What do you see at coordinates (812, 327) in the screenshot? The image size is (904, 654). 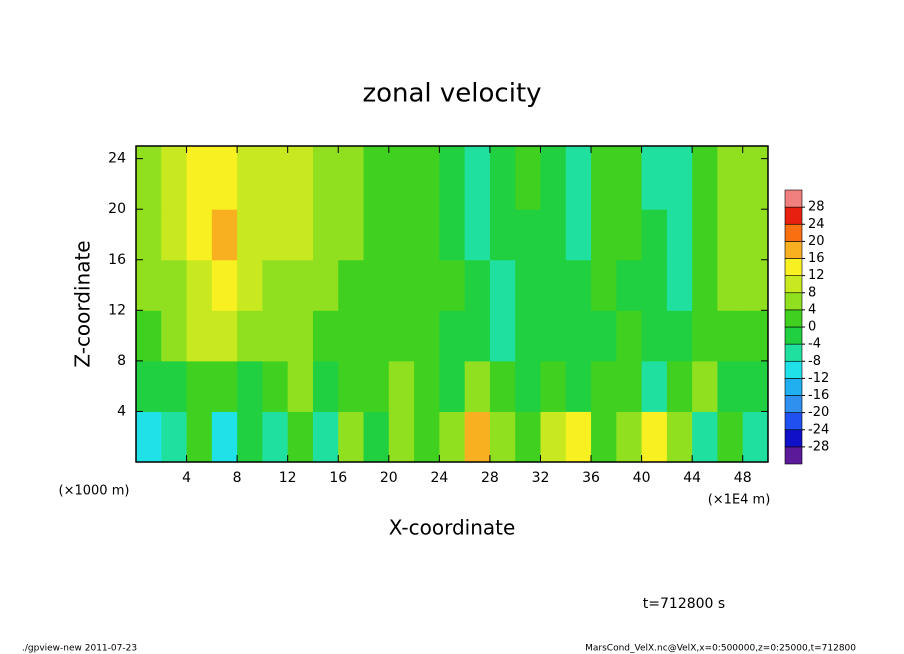 I see `colorbar-label: 0` at bounding box center [812, 327].